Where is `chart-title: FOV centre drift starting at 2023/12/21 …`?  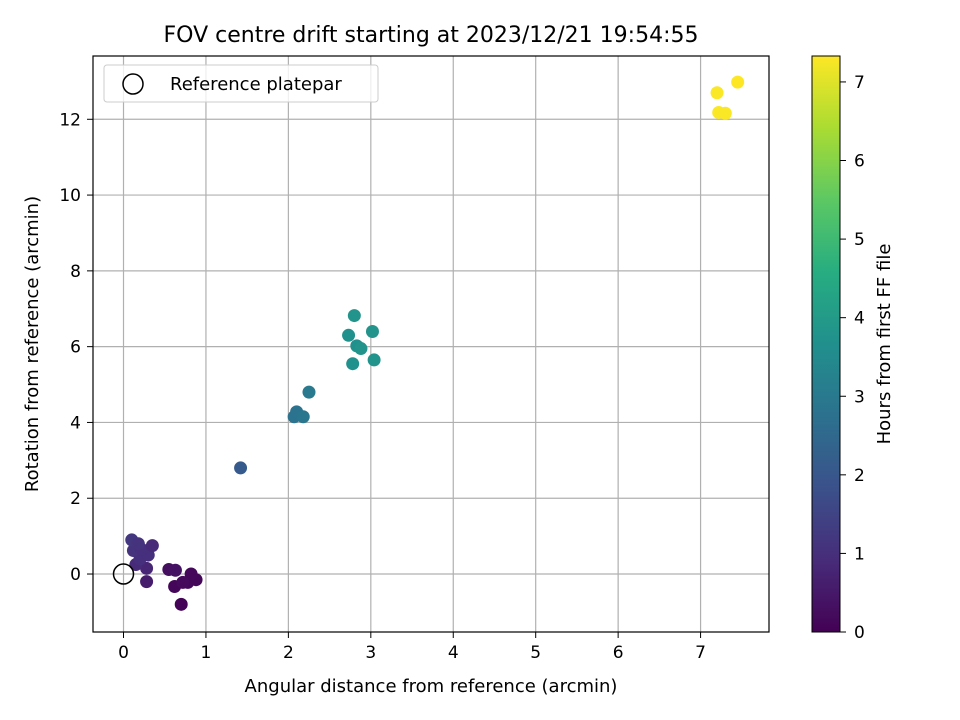
chart-title: FOV centre drift starting at 2023/12/21 … is located at coordinates (431, 35).